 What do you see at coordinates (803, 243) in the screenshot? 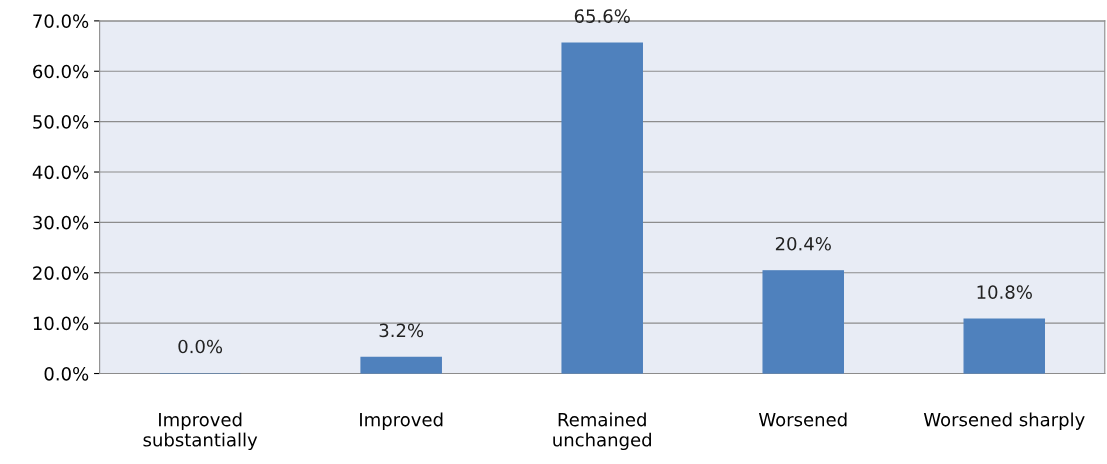
I see `data-label: 20.4%` at bounding box center [803, 243].